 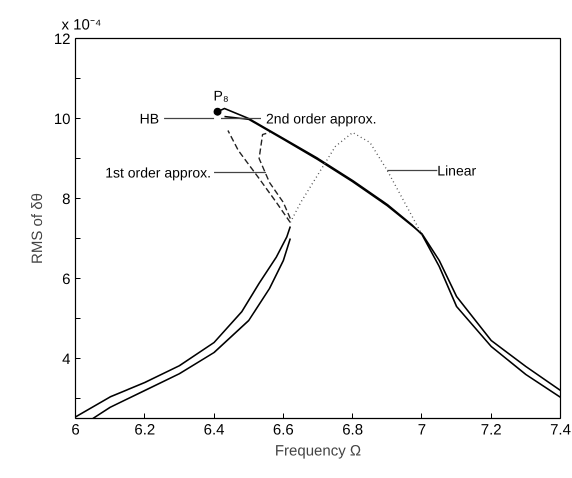 What do you see at coordinates (158, 172) in the screenshot?
I see `annotation: 1st order approx.` at bounding box center [158, 172].